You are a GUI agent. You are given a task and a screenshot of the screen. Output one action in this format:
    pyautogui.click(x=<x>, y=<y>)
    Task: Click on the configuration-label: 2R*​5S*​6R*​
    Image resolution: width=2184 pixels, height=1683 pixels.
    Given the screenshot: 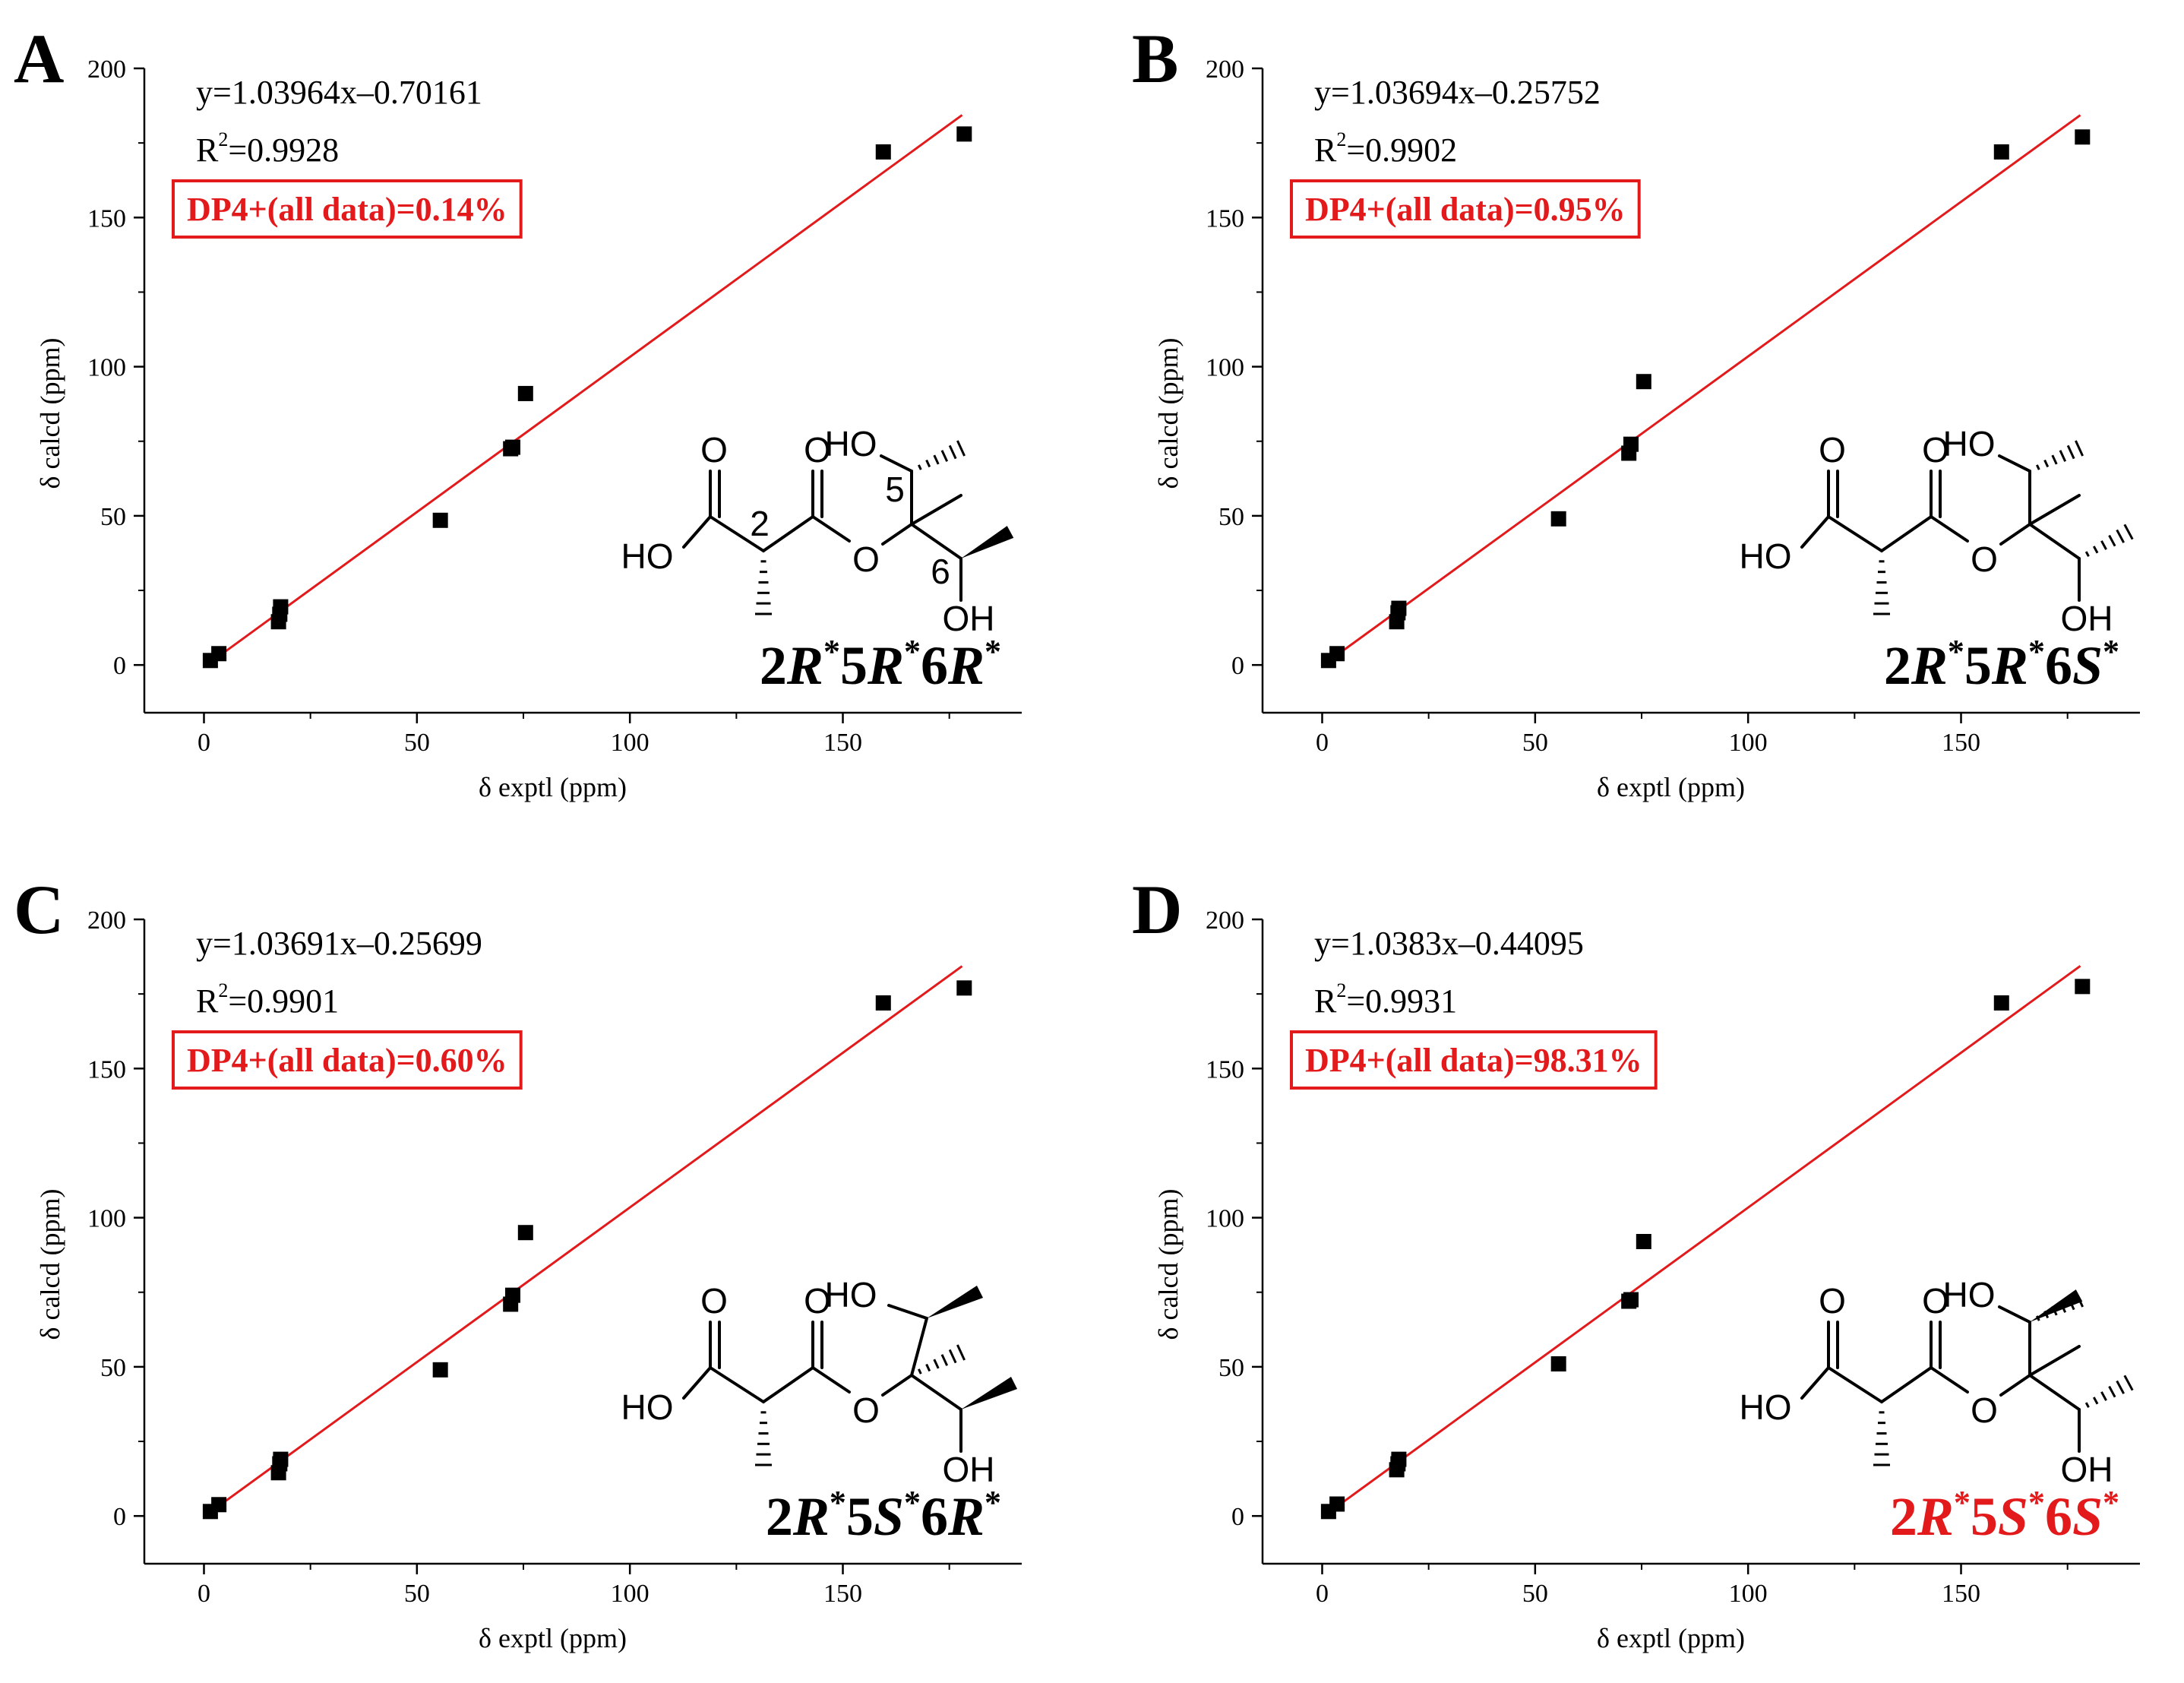 What is the action you would take?
    pyautogui.click(x=883, y=1515)
    